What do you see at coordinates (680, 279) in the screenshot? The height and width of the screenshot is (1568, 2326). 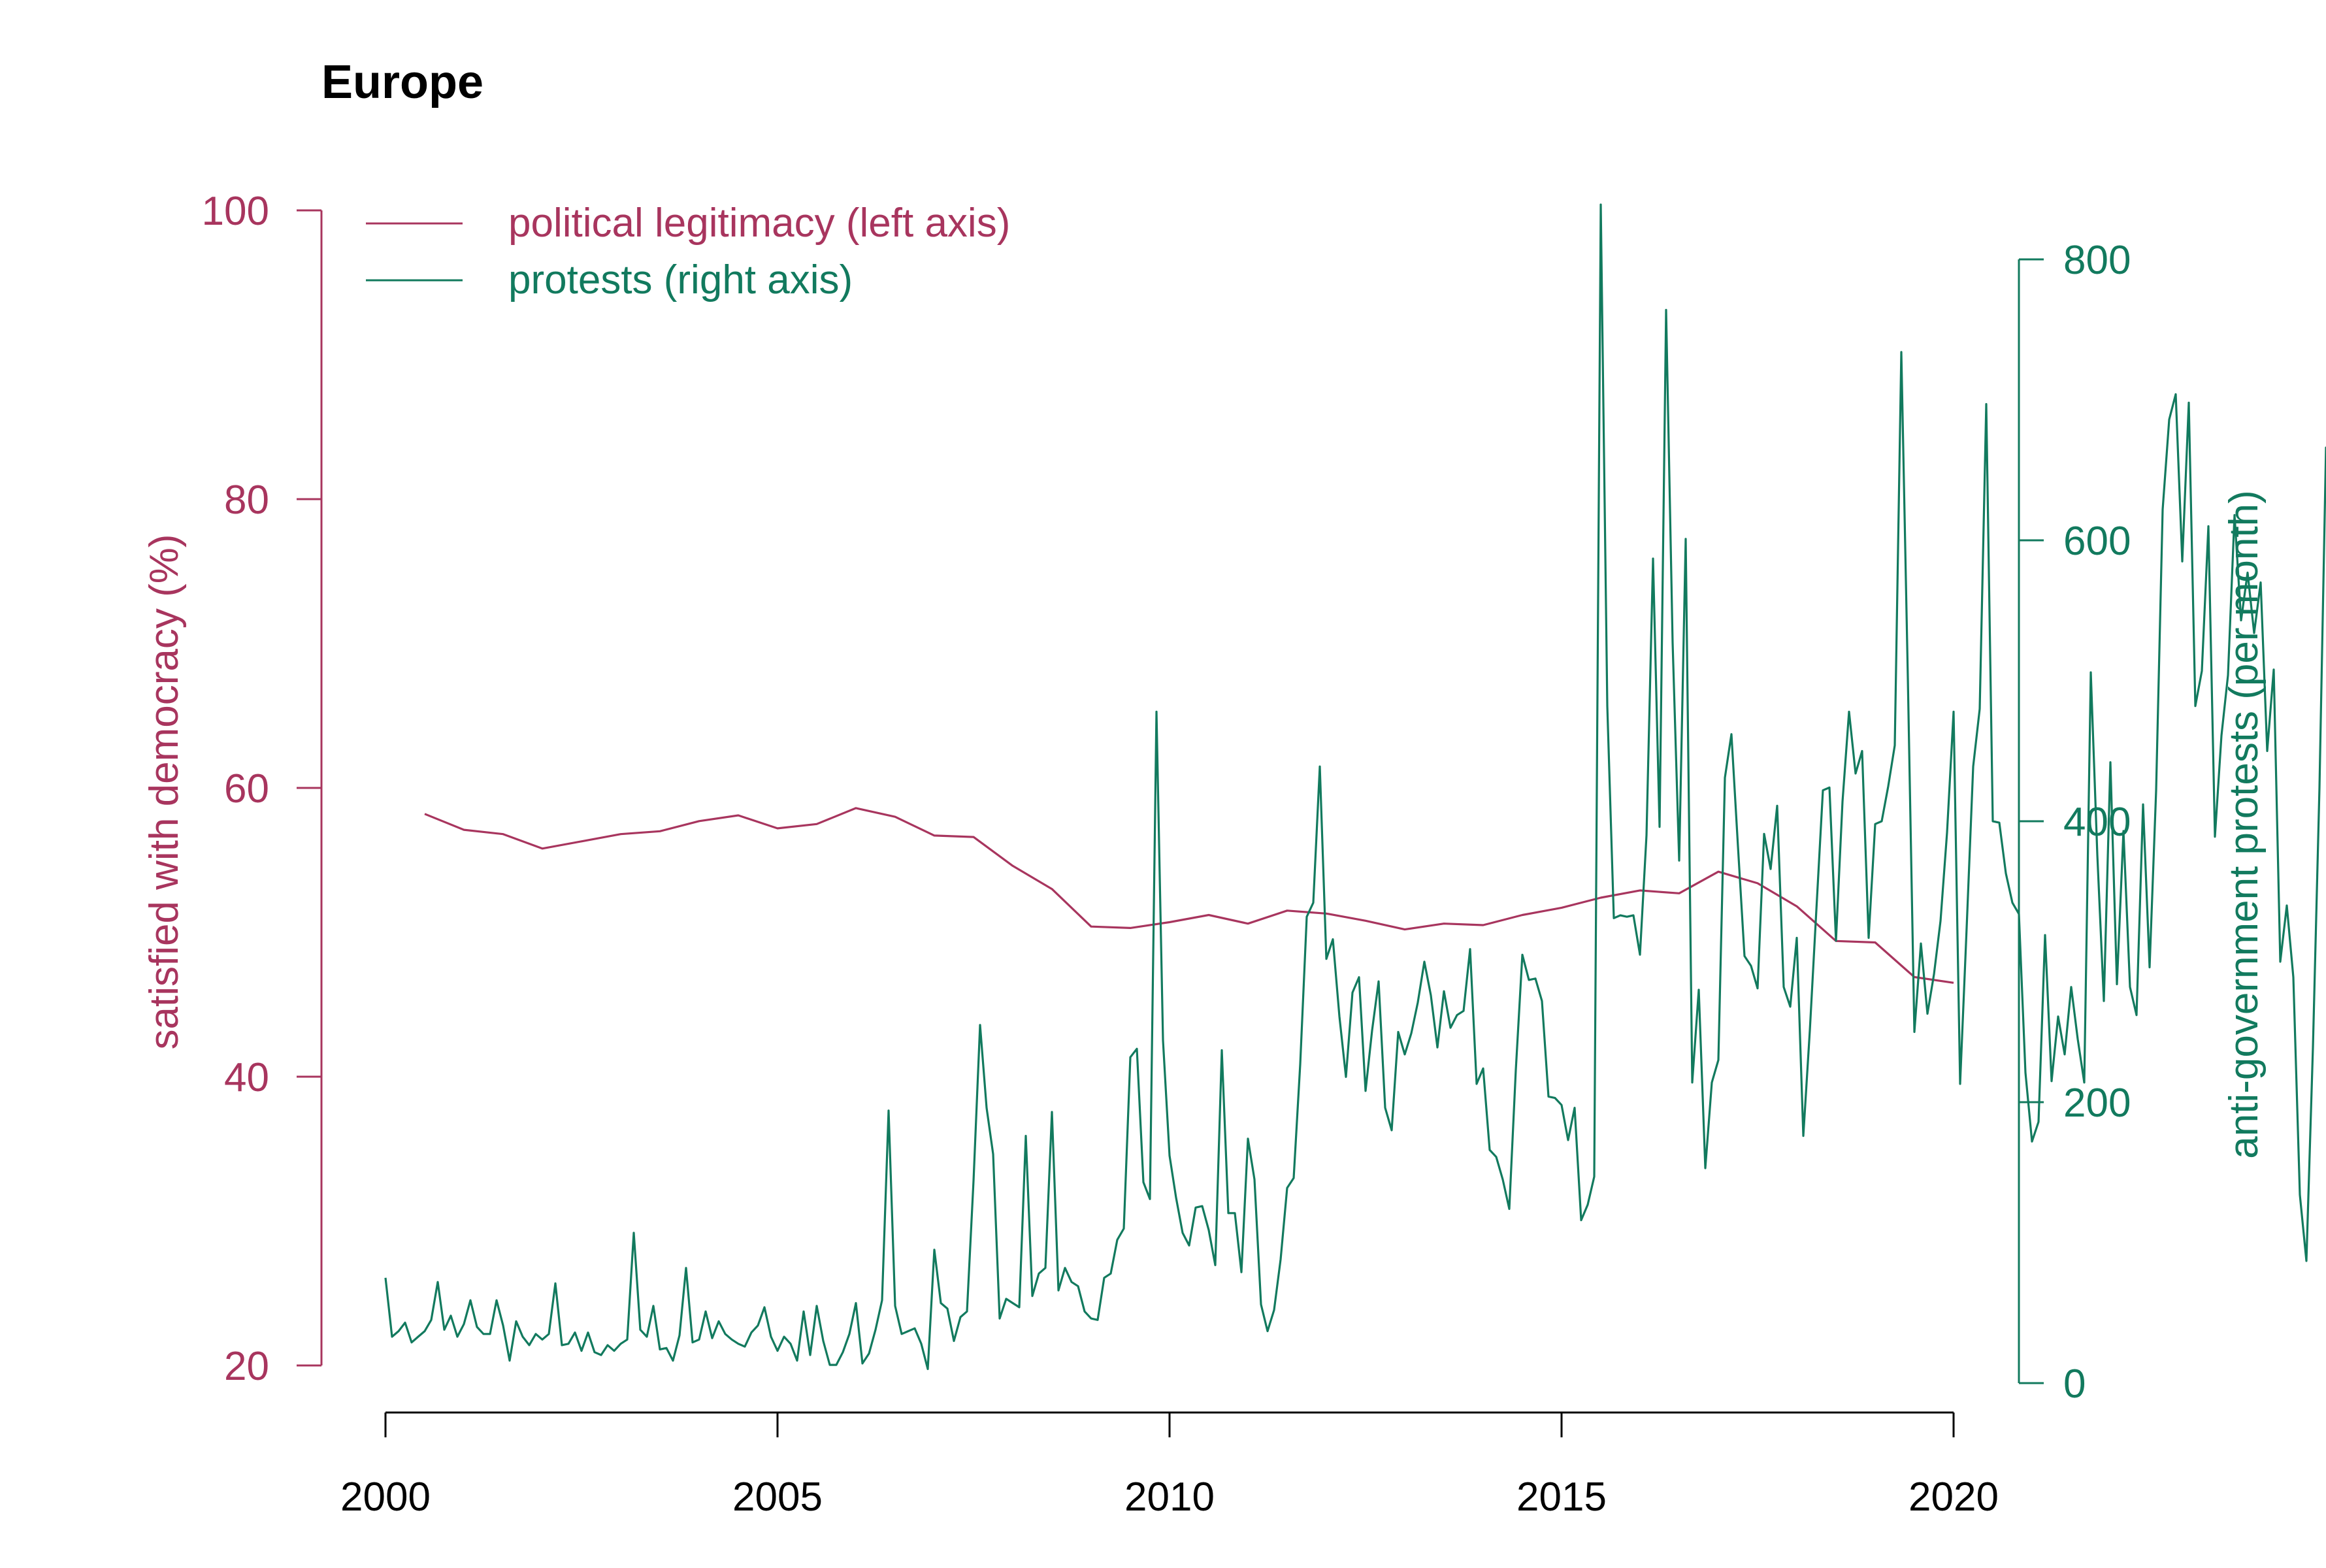 I see `legend-label-protests: protests (right axis)` at bounding box center [680, 279].